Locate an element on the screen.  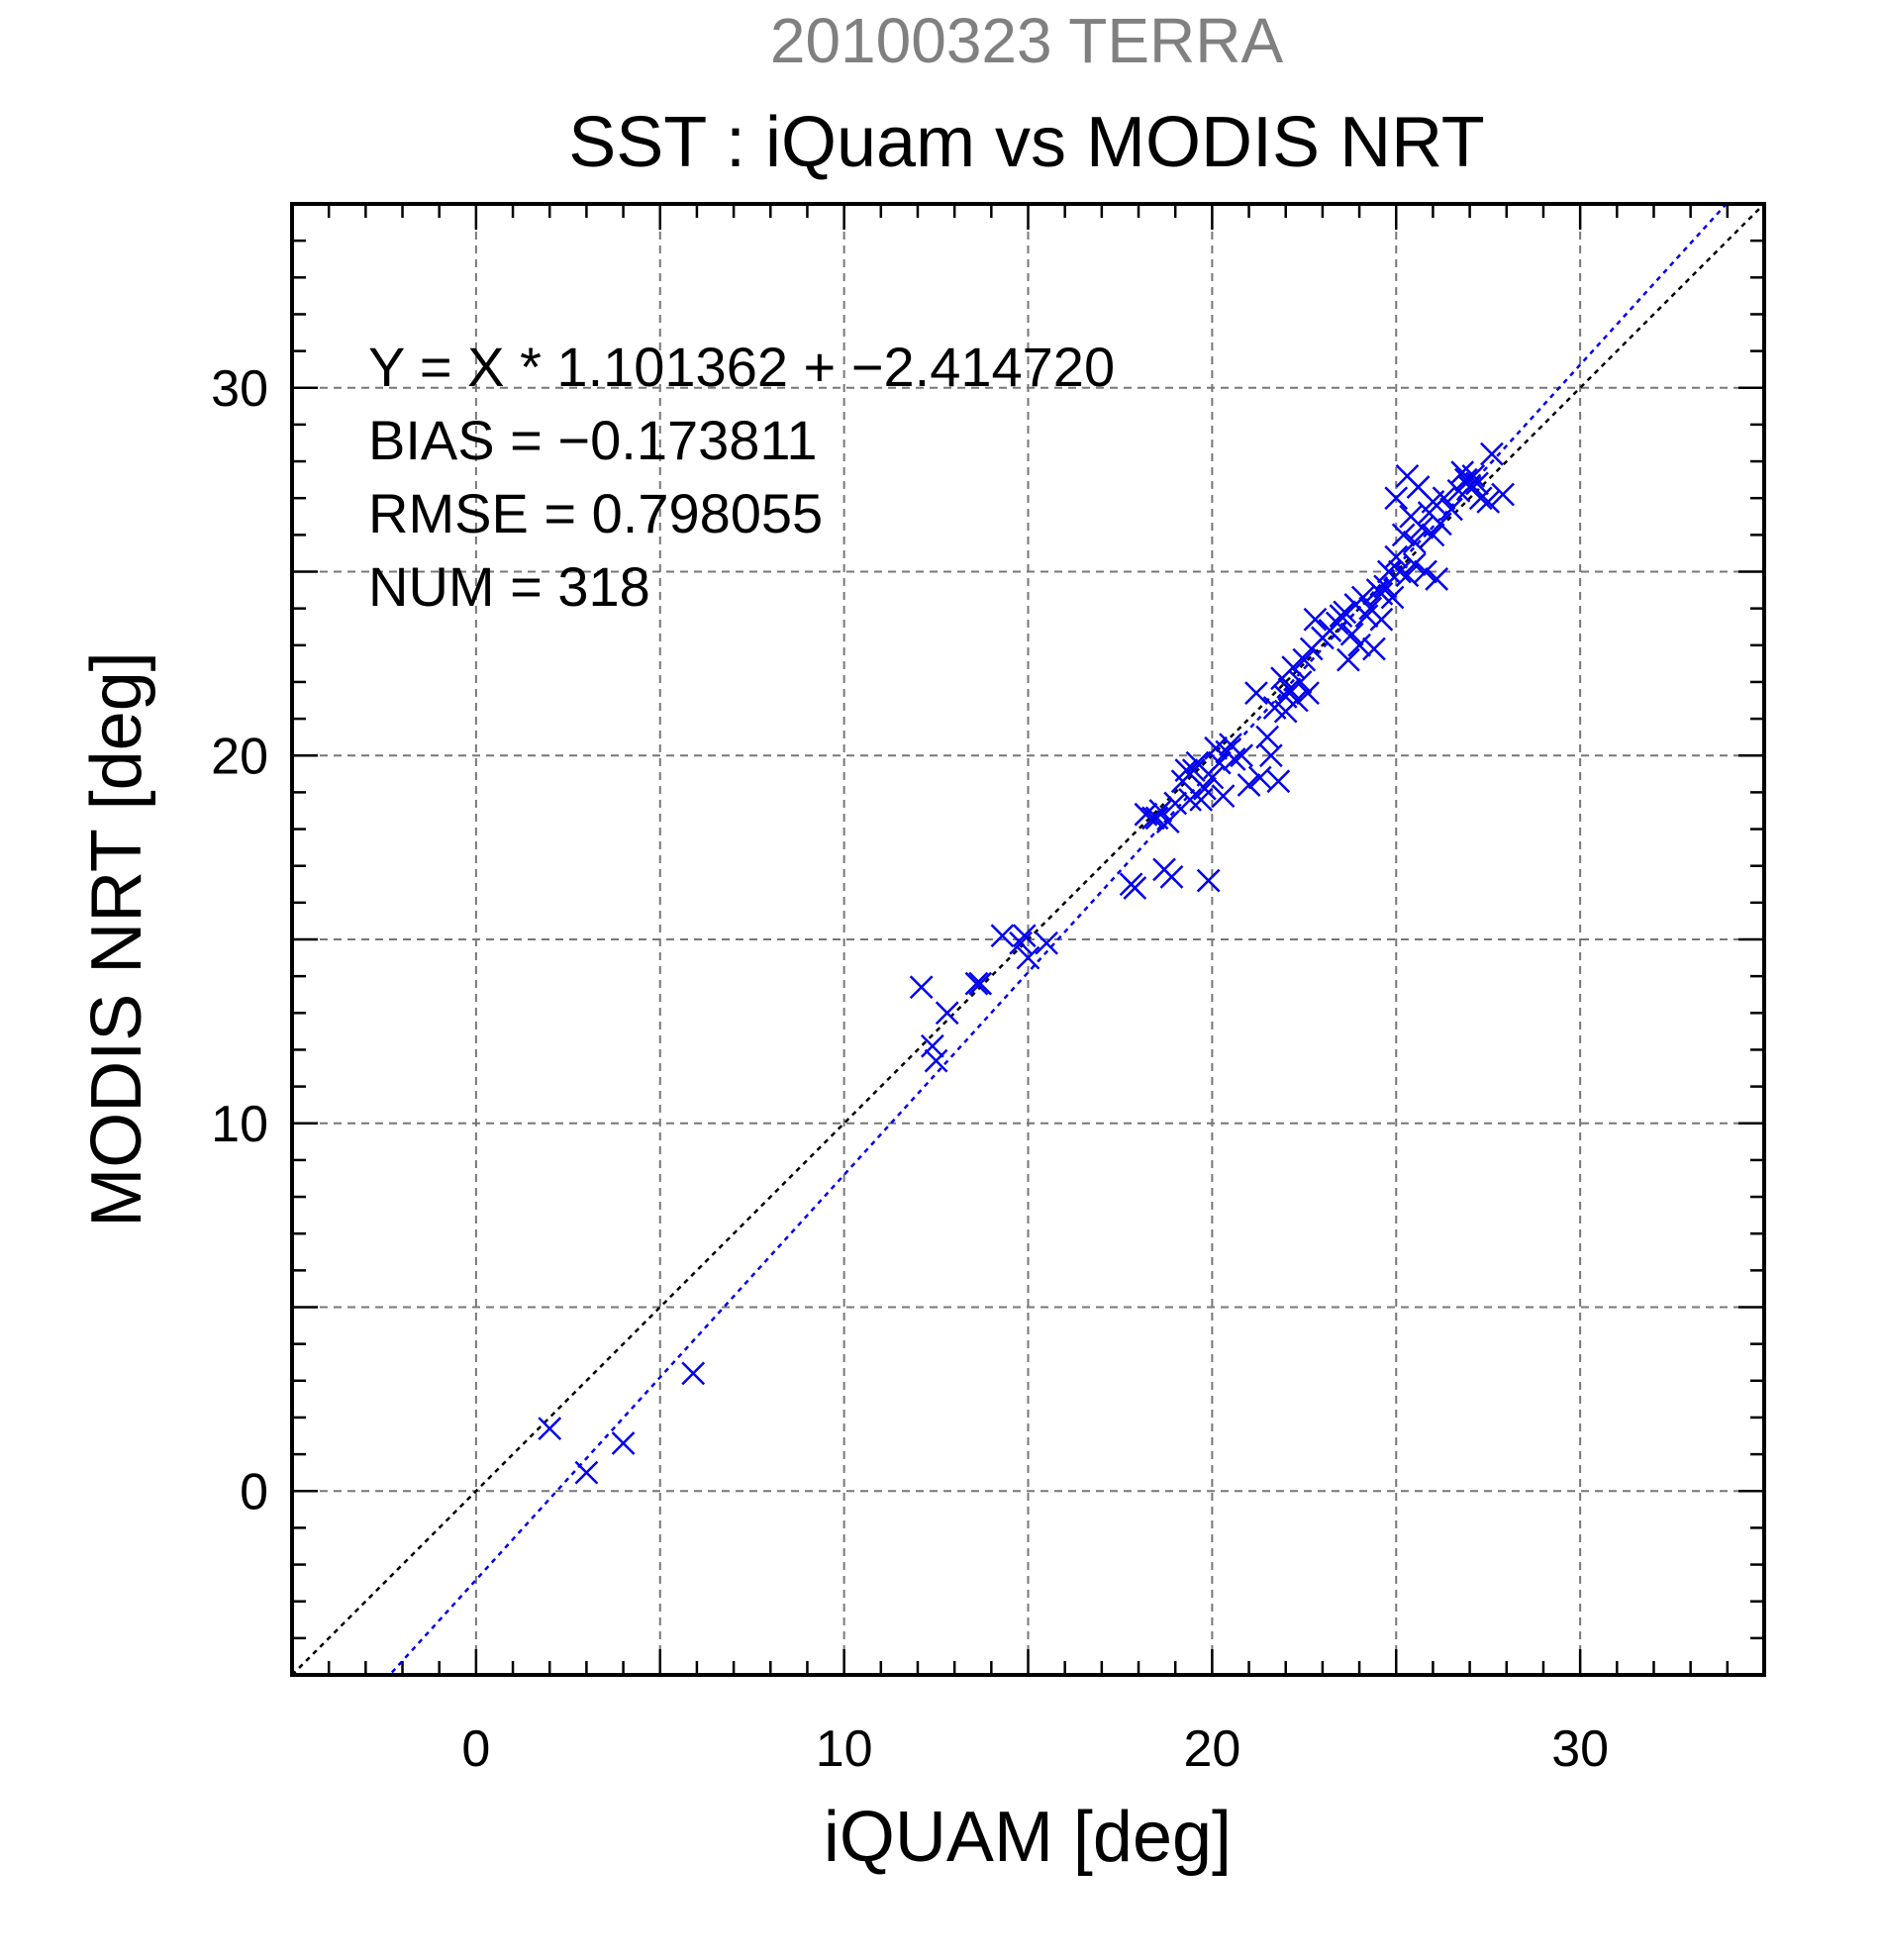
chart-title: SST : iQuam vs MODIS NRT is located at coordinates (1026, 142).